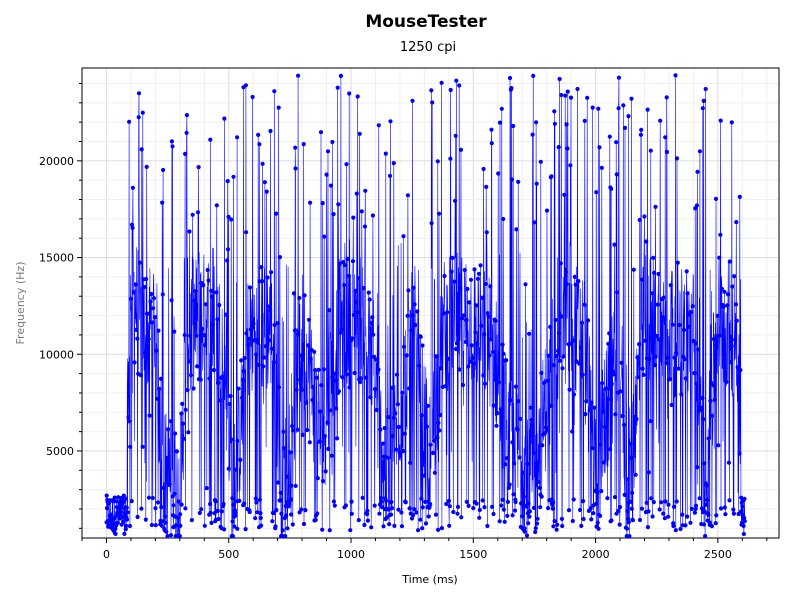 The image size is (800, 600). What do you see at coordinates (60, 451) in the screenshot?
I see `y-tick-label: 5000` at bounding box center [60, 451].